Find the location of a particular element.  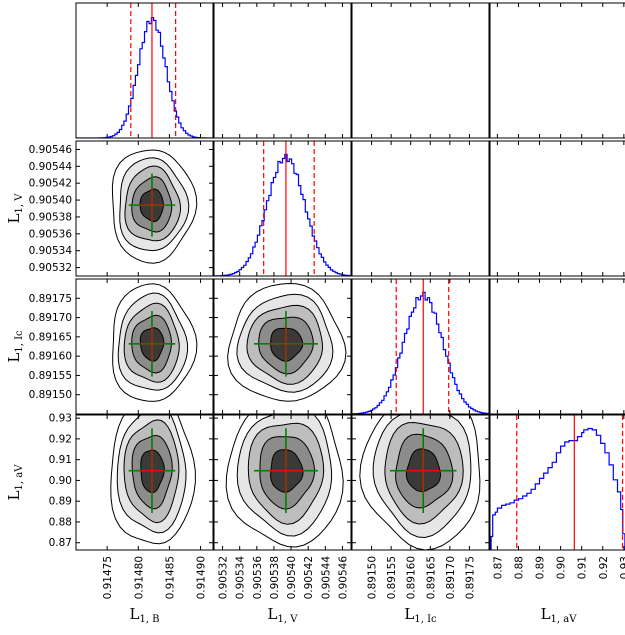

y-tick-label: 0.93 is located at coordinates (60, 419).